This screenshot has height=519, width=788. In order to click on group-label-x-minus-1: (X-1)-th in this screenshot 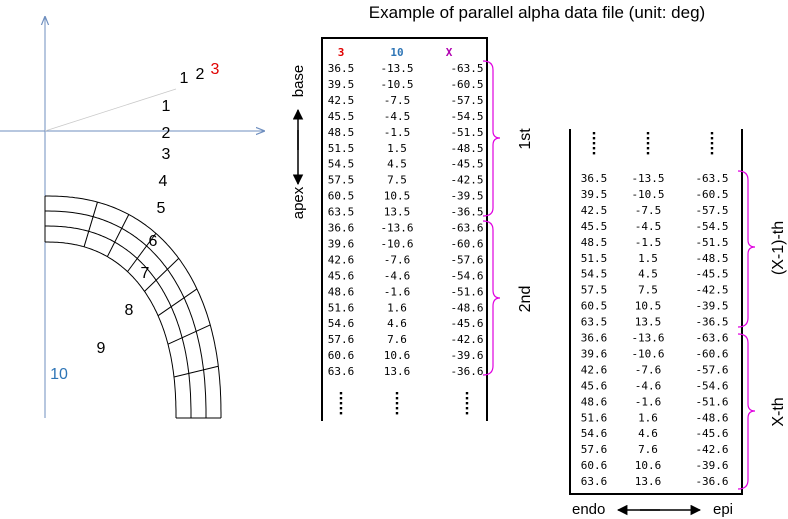, I will do `click(778, 248)`.